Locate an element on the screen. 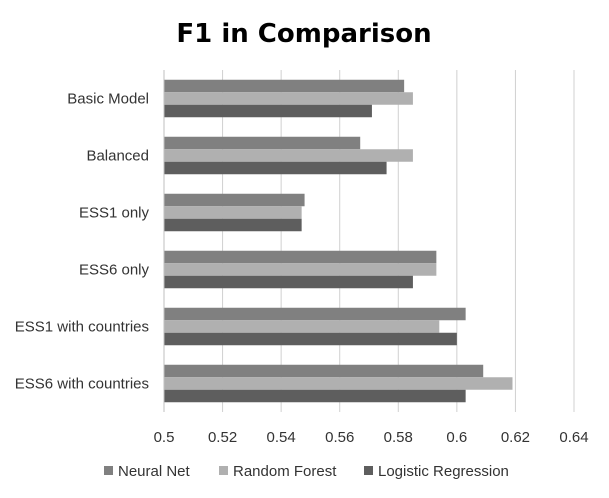 The width and height of the screenshot is (609, 498). legend-label: Neural Net is located at coordinates (154, 471).